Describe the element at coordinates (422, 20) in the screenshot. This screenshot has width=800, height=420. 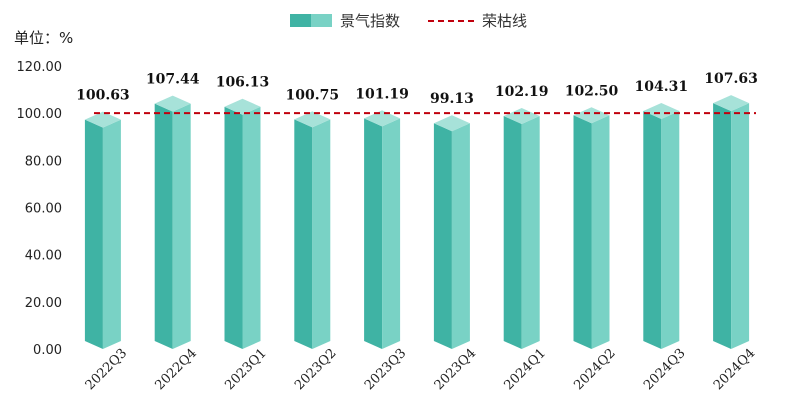
I see `legend: 景气指数 荣枯线` at that location.